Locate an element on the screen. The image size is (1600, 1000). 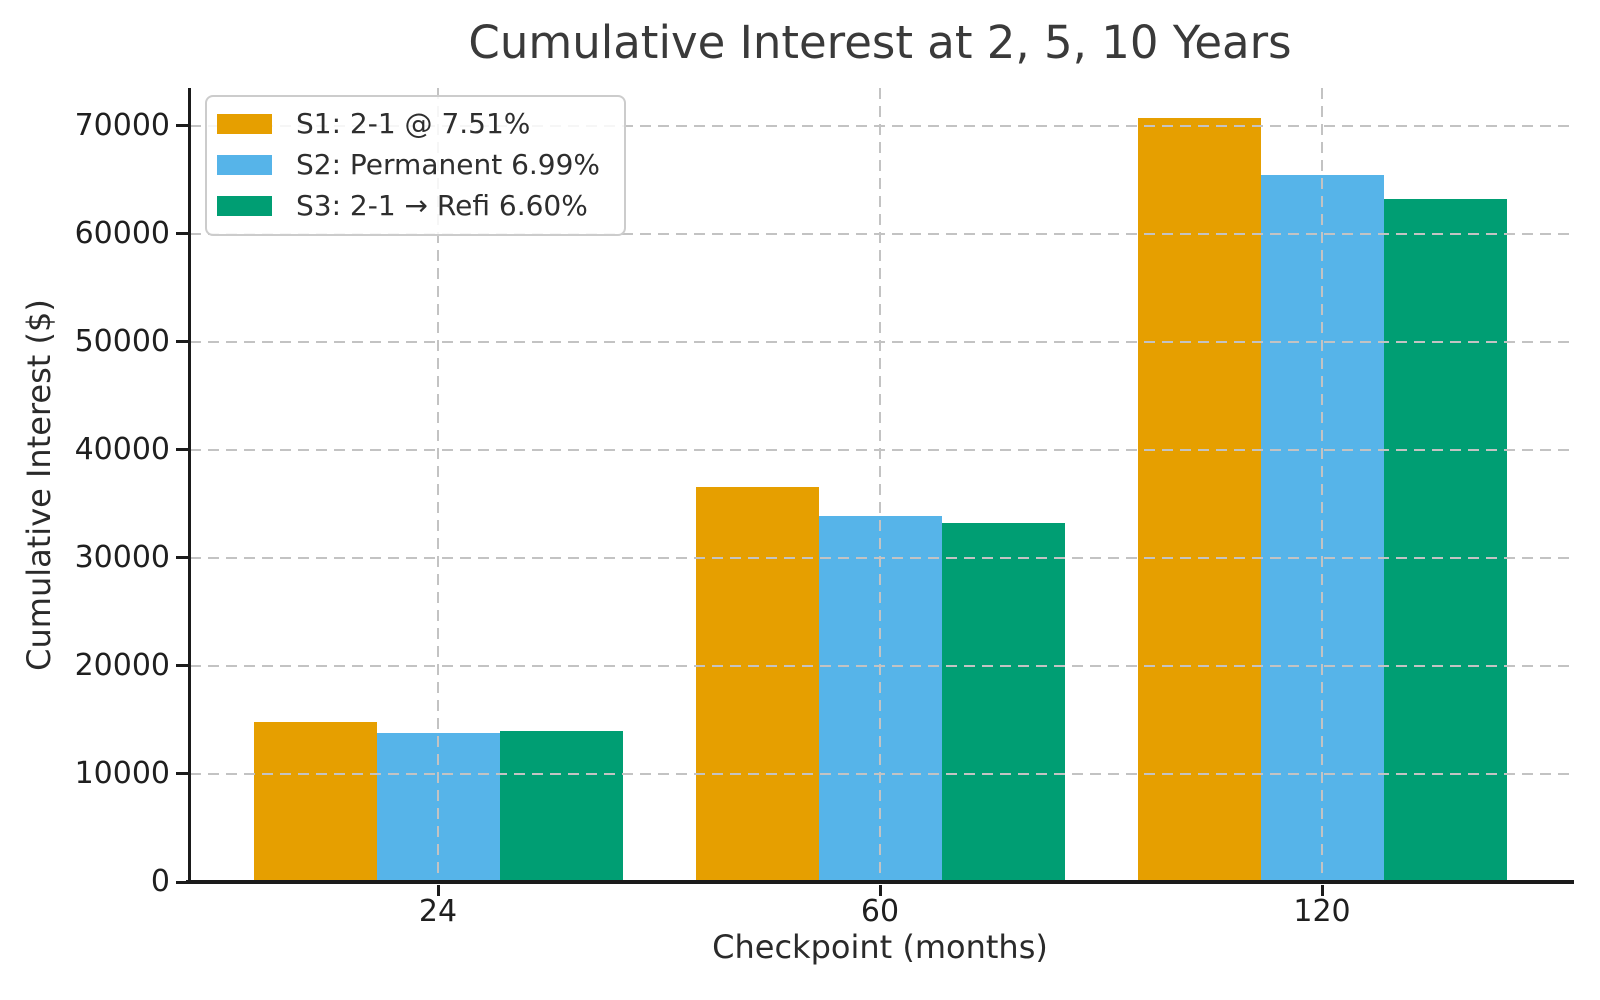
y-axis-label: Cumulative Interest ($) is located at coordinates (39, 485).